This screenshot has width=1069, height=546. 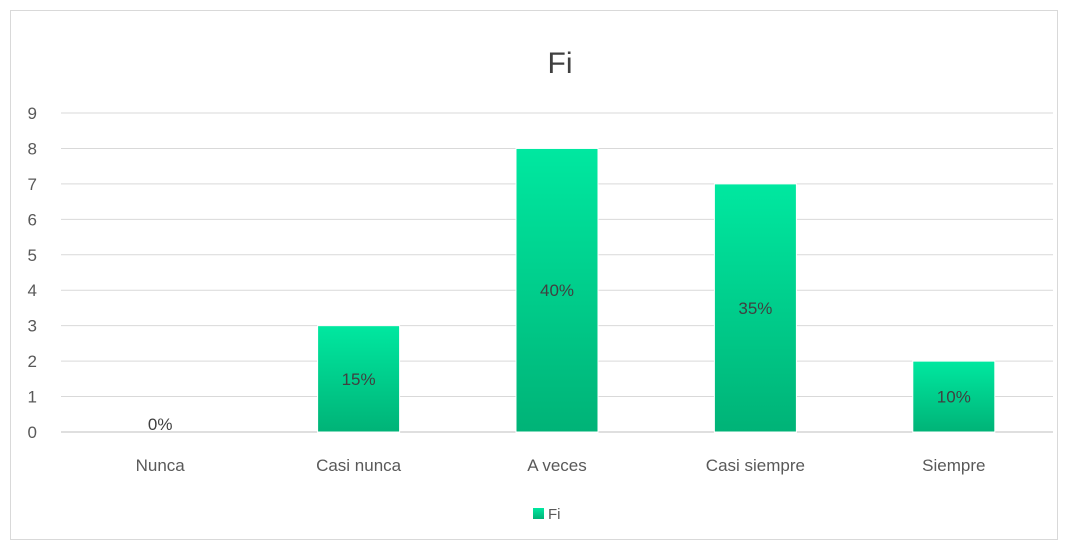 I want to click on y-tick-label: 5, so click(x=32, y=255).